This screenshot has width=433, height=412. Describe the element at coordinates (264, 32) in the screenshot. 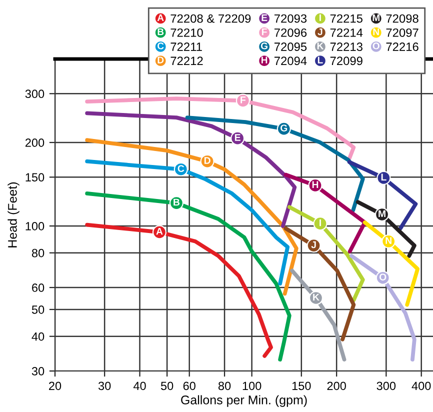

I see `text: F` at that location.